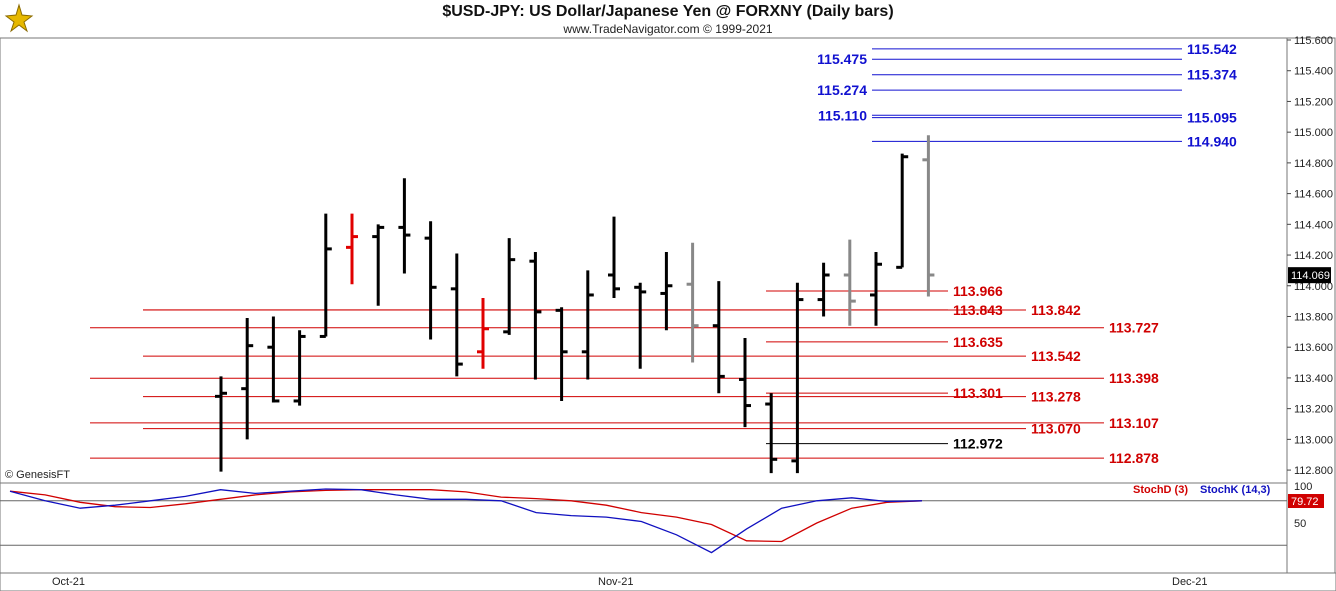 The image size is (1336, 591). Describe the element at coordinates (1134, 458) in the screenshot. I see `level-label: 112.878` at that location.